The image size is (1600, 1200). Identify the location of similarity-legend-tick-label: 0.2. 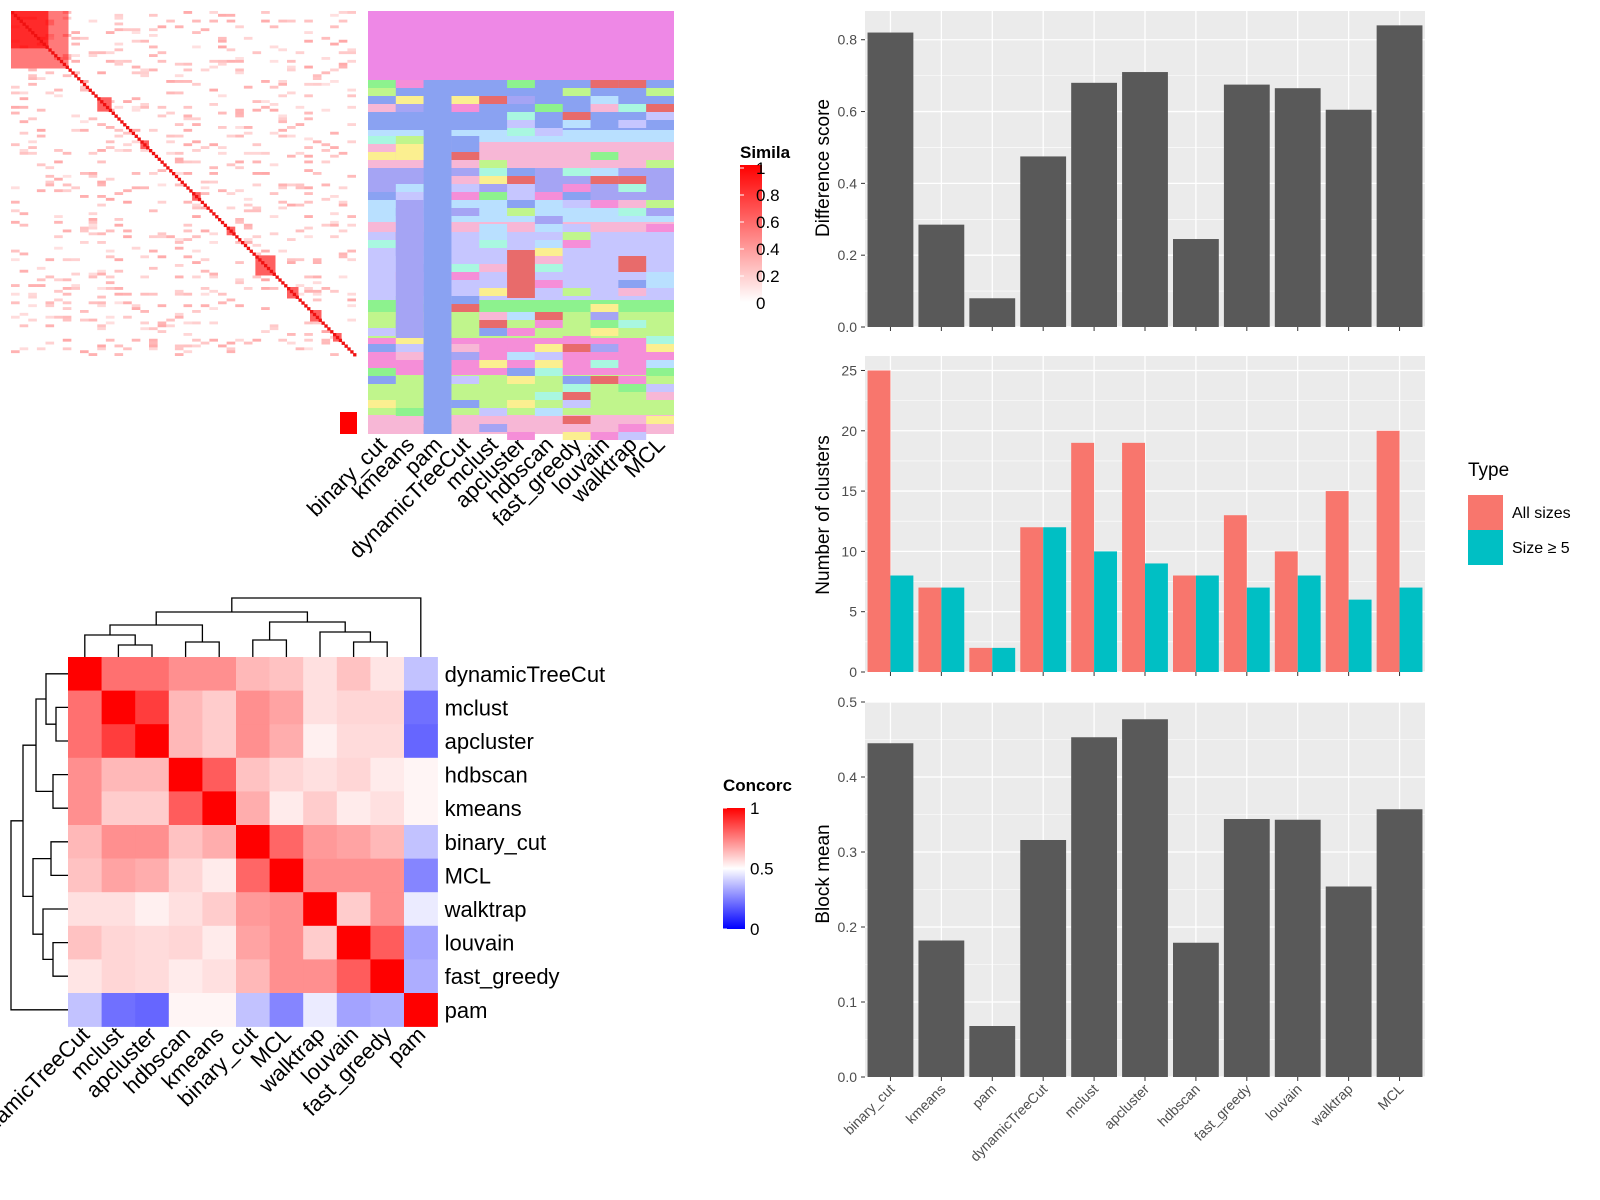
(768, 276).